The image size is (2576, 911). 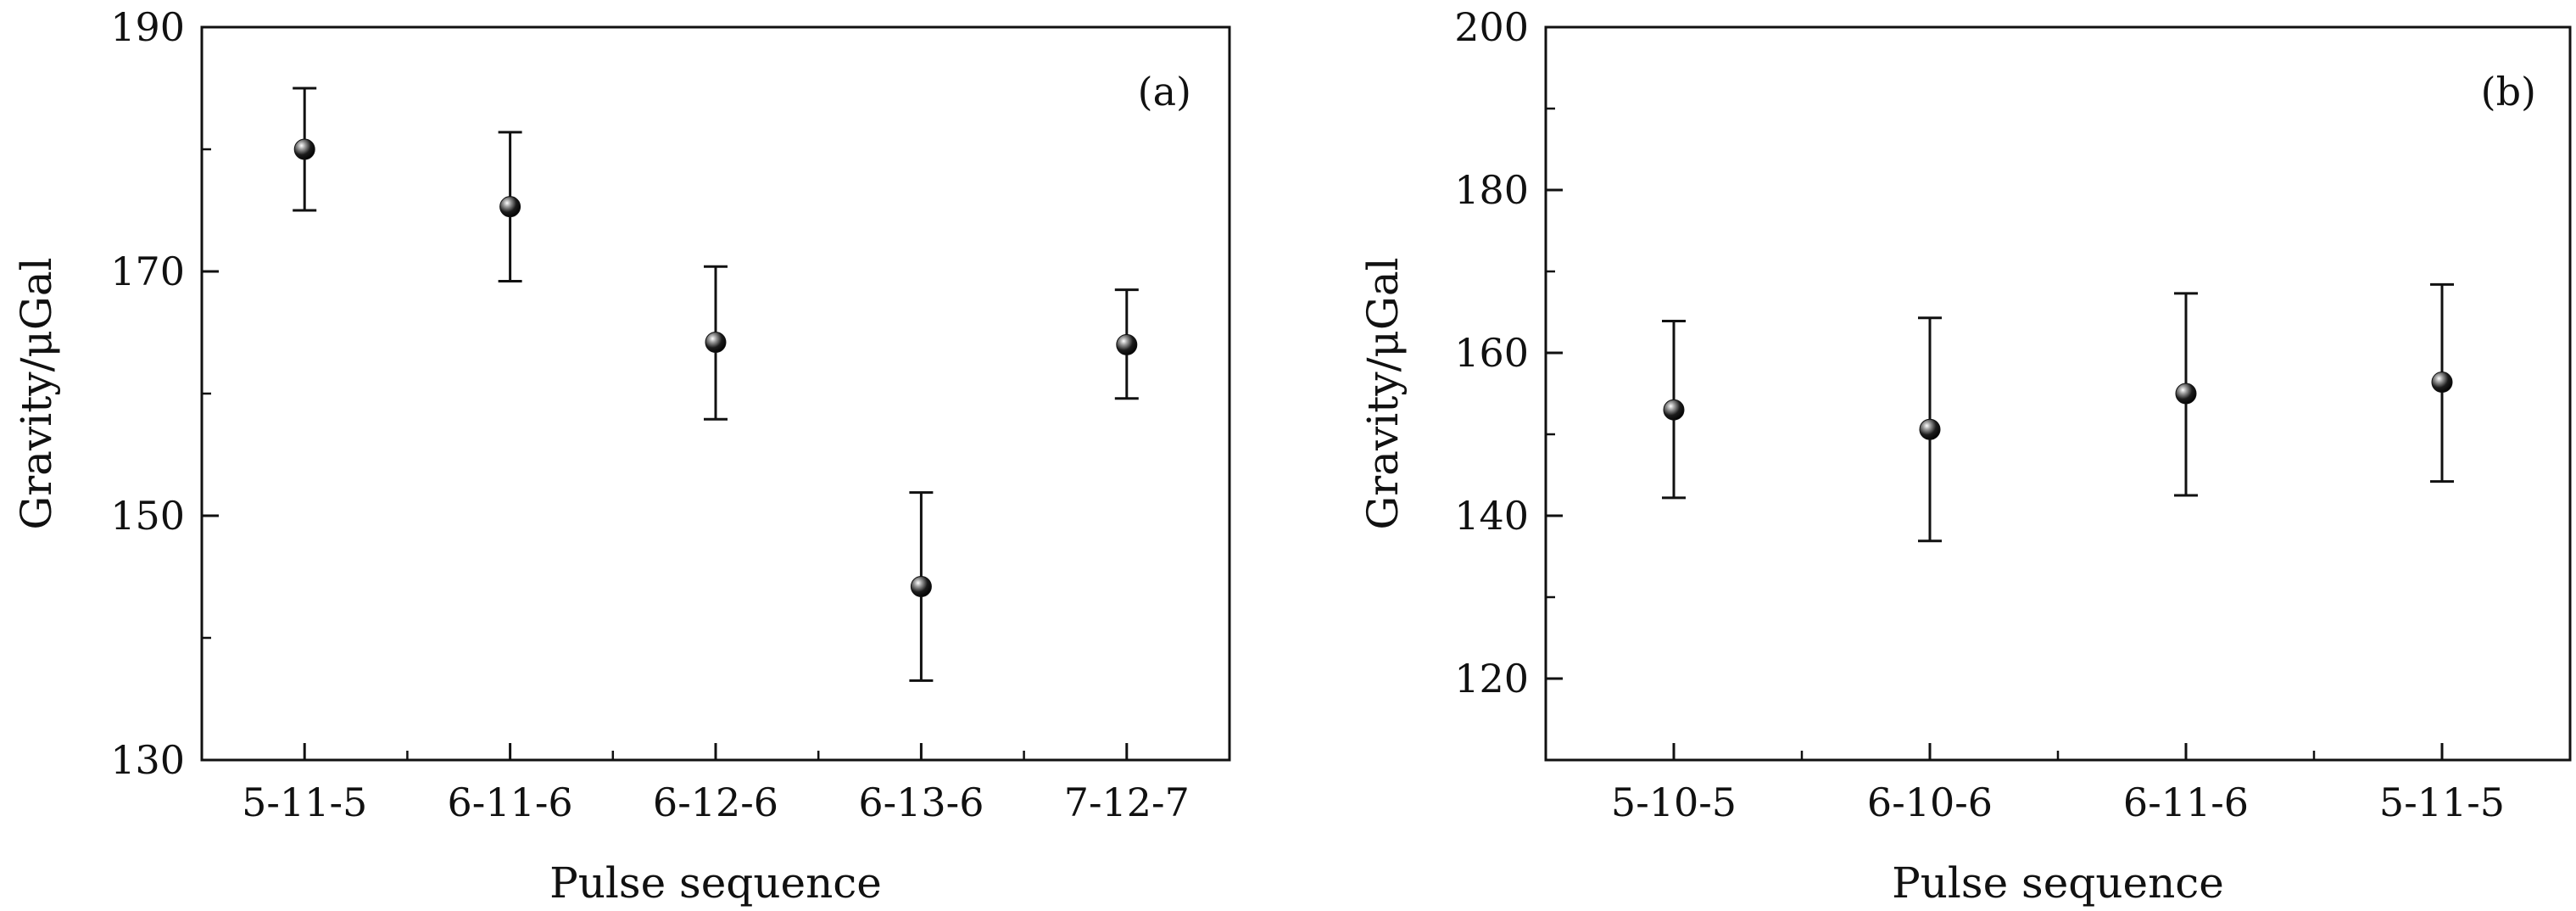 What do you see at coordinates (1491, 679) in the screenshot?
I see `y-tick-label: 120` at bounding box center [1491, 679].